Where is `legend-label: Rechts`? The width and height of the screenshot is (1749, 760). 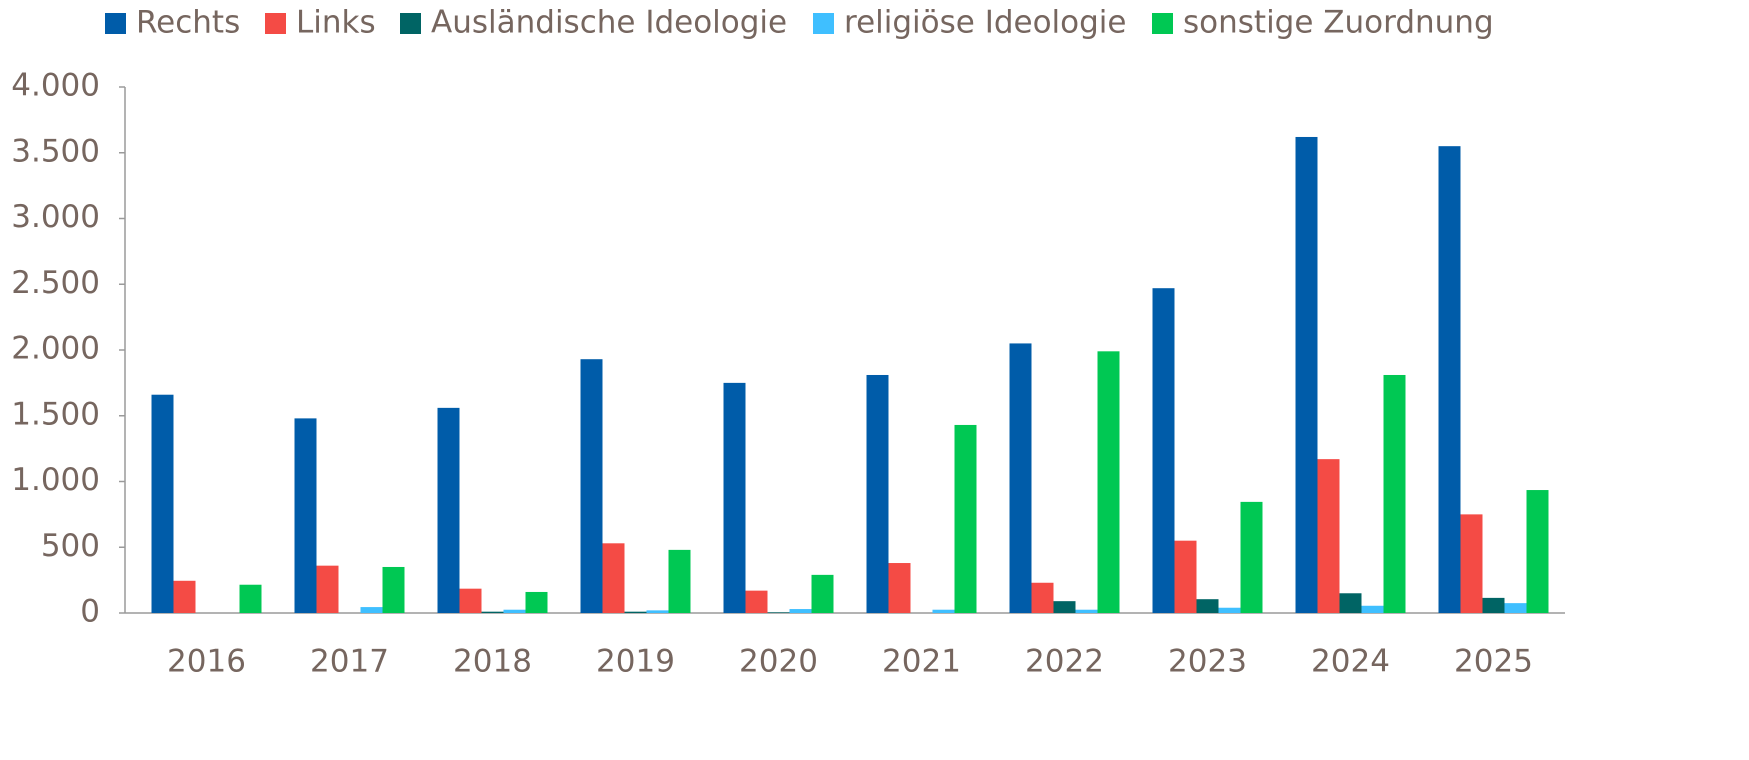
legend-label: Rechts is located at coordinates (188, 23).